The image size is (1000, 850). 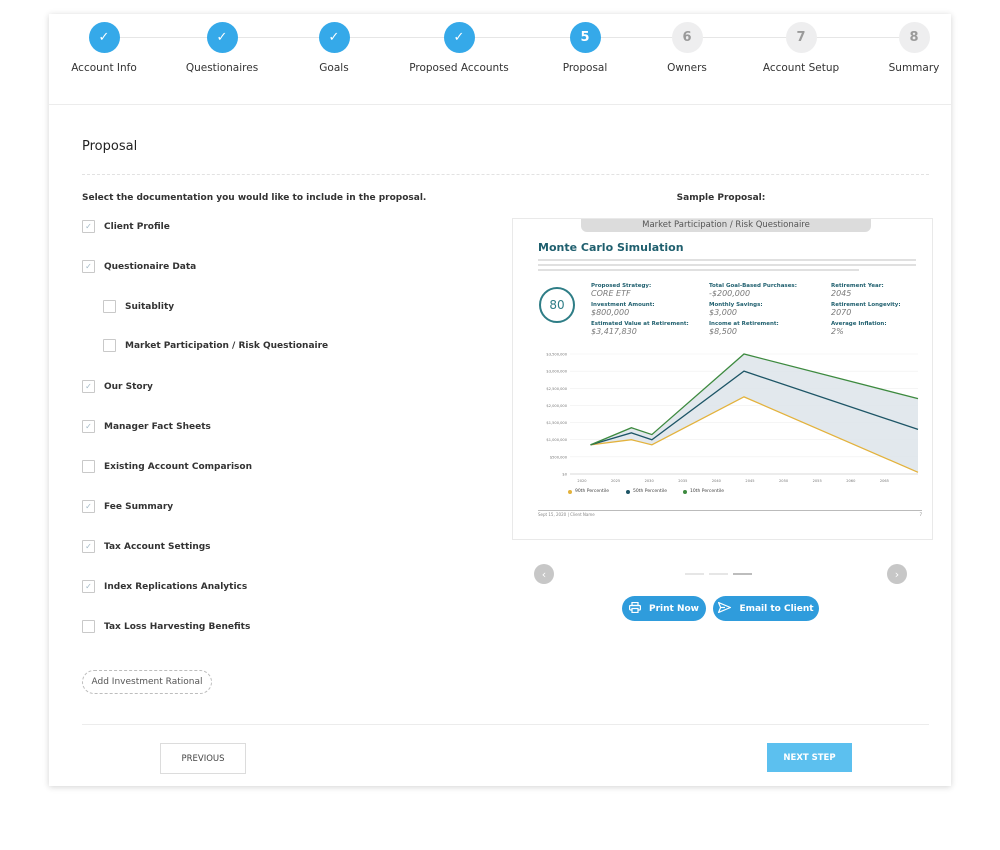 I want to click on step-8: 8 Summary, so click(x=914, y=48).